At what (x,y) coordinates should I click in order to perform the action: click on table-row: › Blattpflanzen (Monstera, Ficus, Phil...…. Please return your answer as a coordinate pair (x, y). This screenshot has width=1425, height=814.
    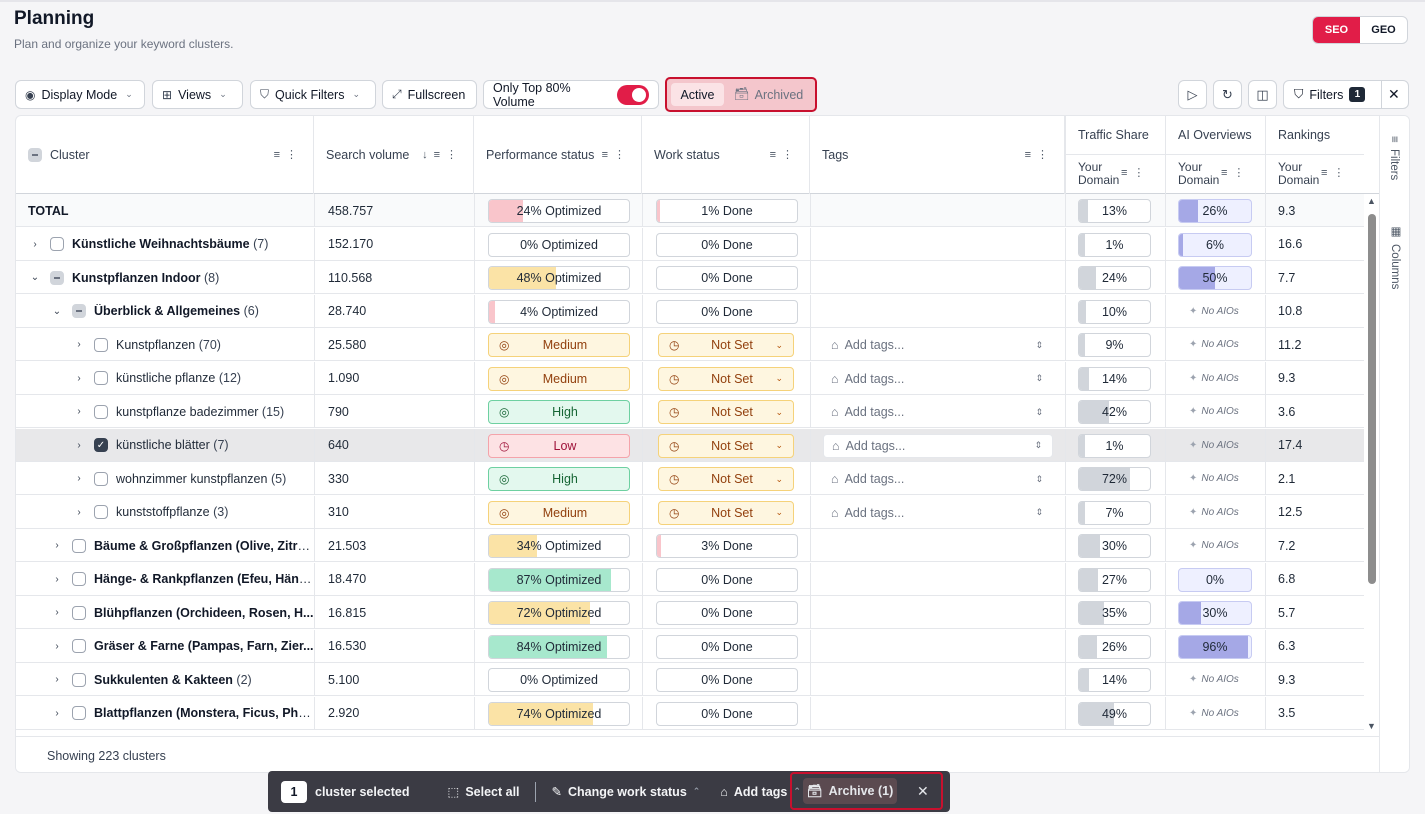
    Looking at the image, I should click on (690, 713).